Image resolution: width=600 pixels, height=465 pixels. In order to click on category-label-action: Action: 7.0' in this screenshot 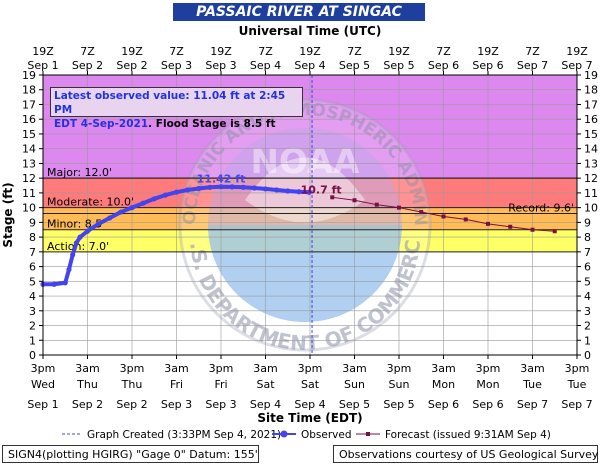, I will do `click(78, 246)`.